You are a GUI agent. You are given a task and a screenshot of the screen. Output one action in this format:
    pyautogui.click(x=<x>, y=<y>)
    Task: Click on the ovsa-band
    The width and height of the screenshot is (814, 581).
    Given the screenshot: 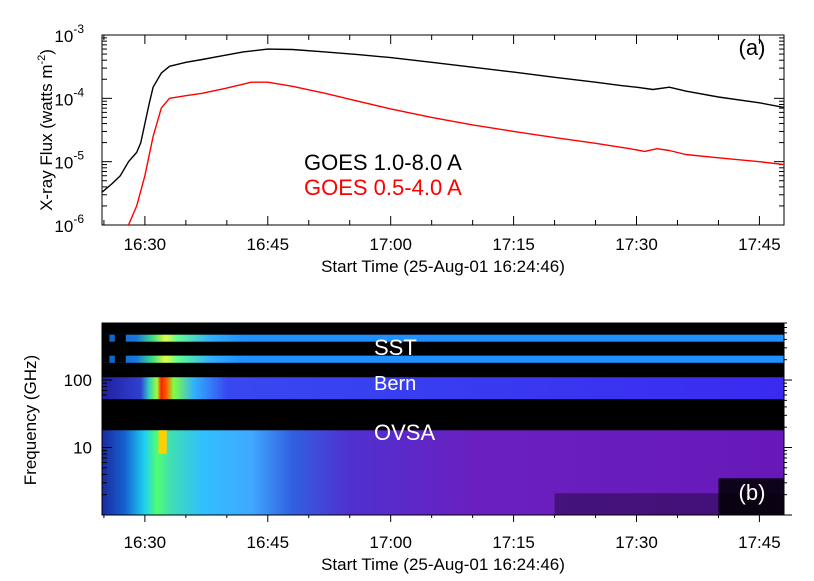 What is the action you would take?
    pyautogui.click(x=443, y=472)
    